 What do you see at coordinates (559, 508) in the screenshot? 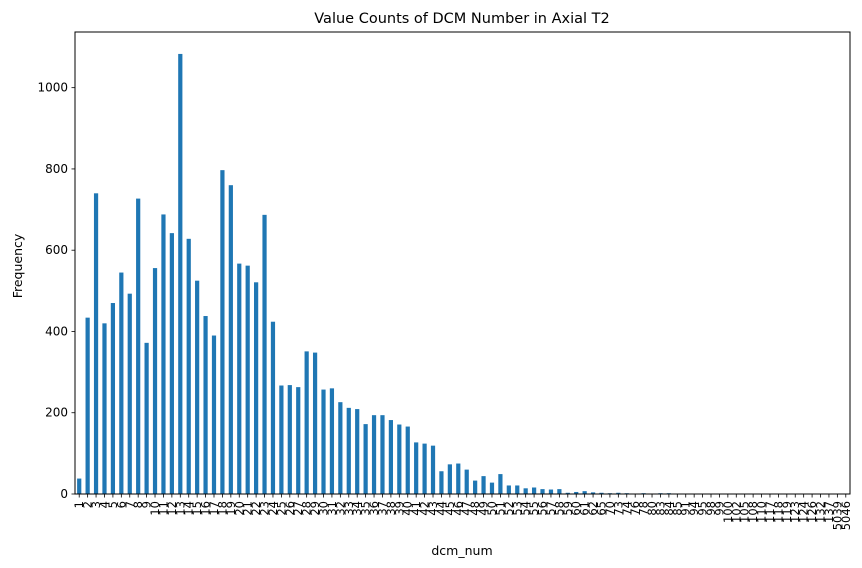
I see `x-tick-label: 58` at bounding box center [559, 508].